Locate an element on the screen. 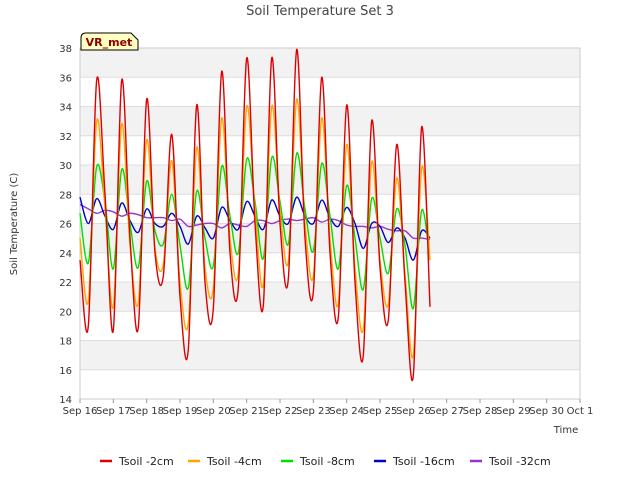 The image size is (640, 480). y-tick-label: 32 is located at coordinates (65, 137).